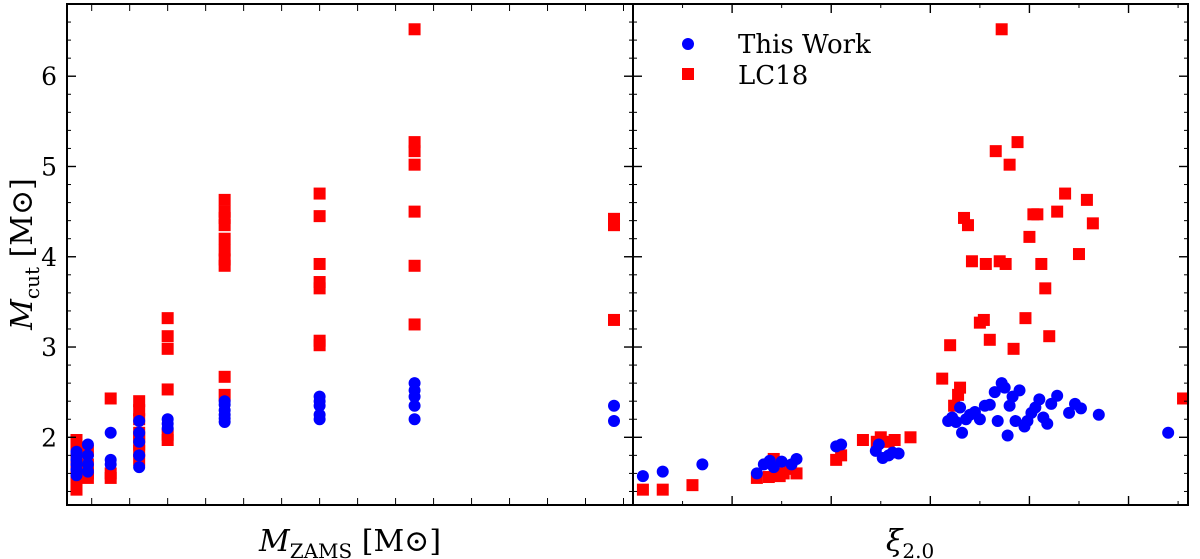 The image size is (1200, 559). What do you see at coordinates (24, 254) in the screenshot?
I see `left-y-axis-label: Mcut [M⊙]` at bounding box center [24, 254].